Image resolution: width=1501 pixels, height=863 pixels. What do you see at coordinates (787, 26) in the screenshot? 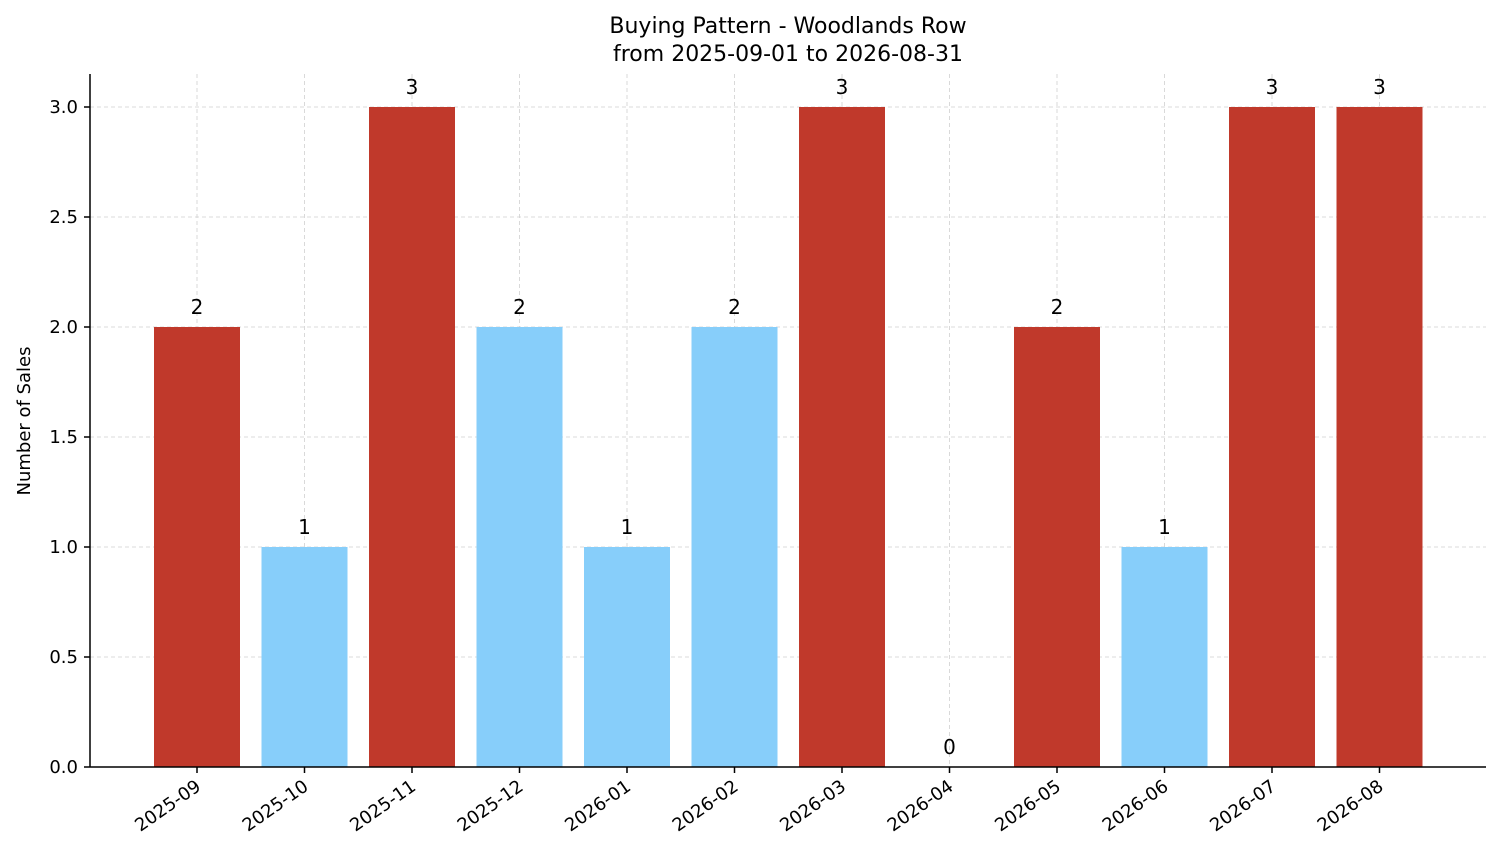
I see `chart-title: Buying Pattern - Woodlands Row` at bounding box center [787, 26].